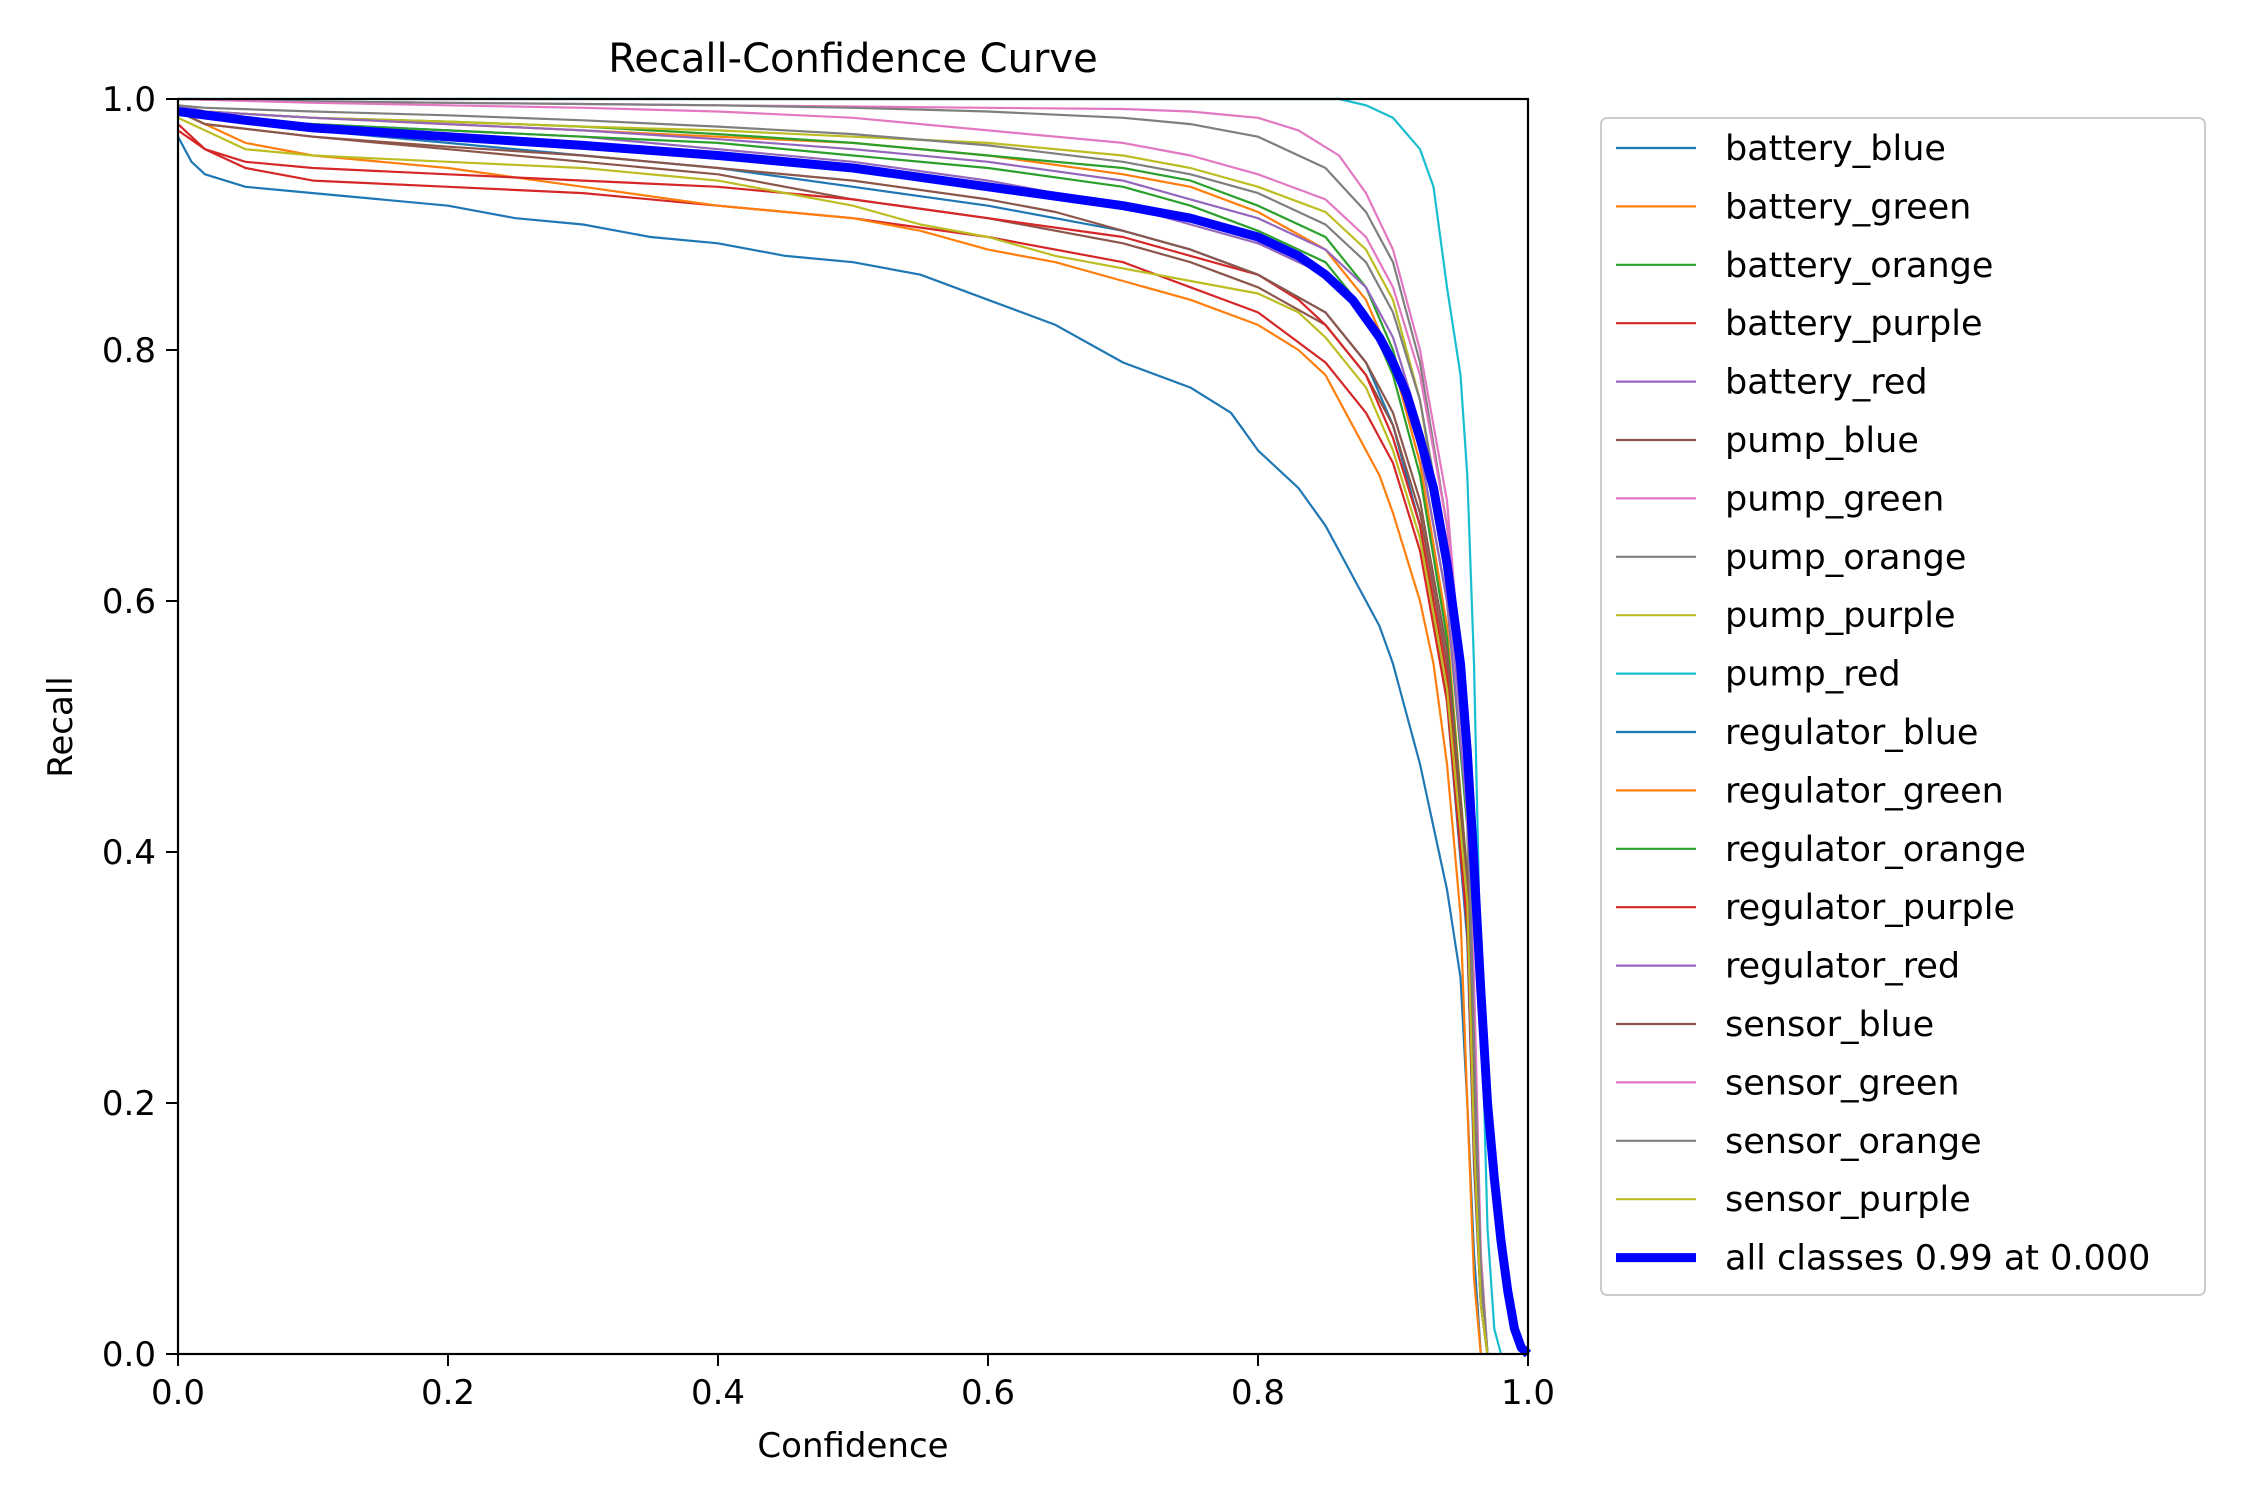  What do you see at coordinates (1842, 1083) in the screenshot?
I see `legend-label: sensor_green` at bounding box center [1842, 1083].